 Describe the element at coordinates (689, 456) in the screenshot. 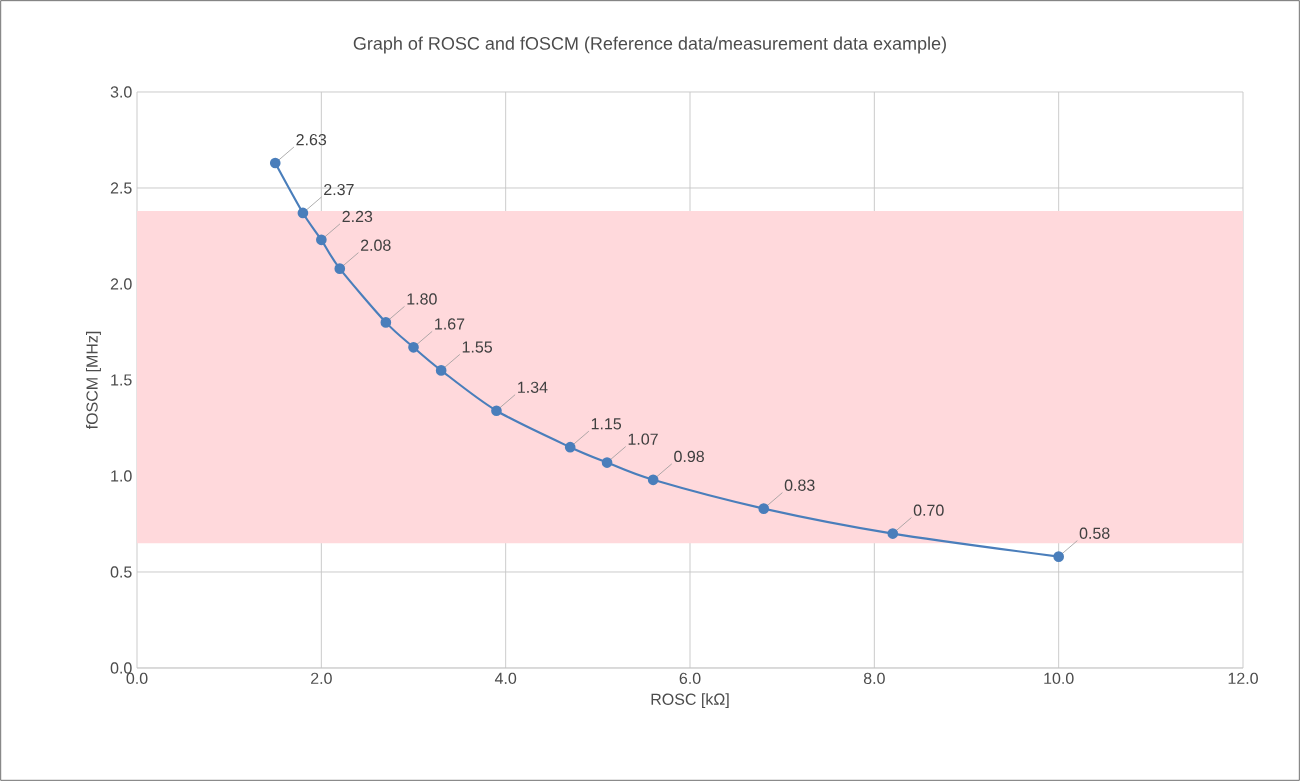

I see `data-label: 0.98` at that location.